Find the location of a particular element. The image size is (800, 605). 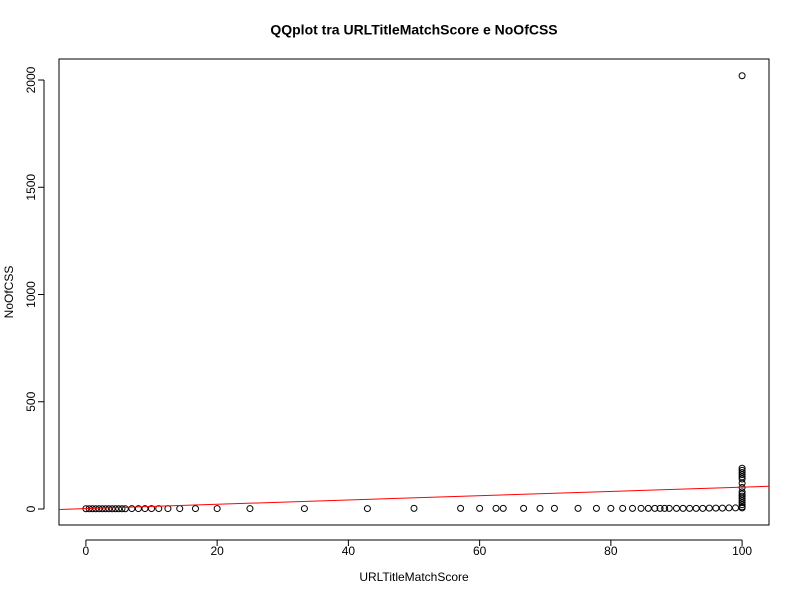

x-tick-label: 80 is located at coordinates (611, 551).